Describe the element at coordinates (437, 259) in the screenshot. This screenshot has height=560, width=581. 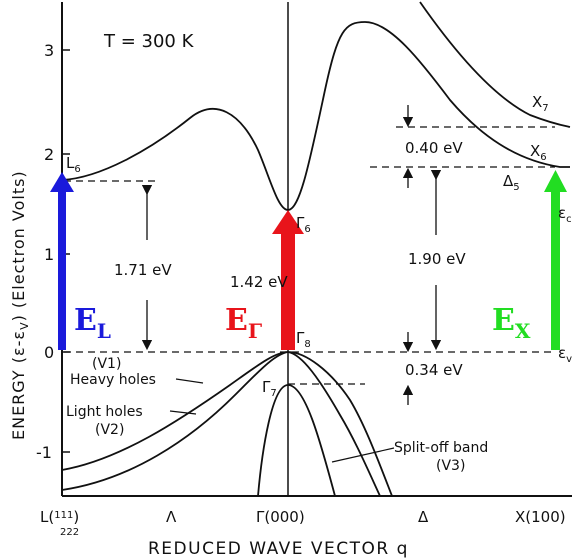
I see `gap-X-label: 1.90 eV` at that location.